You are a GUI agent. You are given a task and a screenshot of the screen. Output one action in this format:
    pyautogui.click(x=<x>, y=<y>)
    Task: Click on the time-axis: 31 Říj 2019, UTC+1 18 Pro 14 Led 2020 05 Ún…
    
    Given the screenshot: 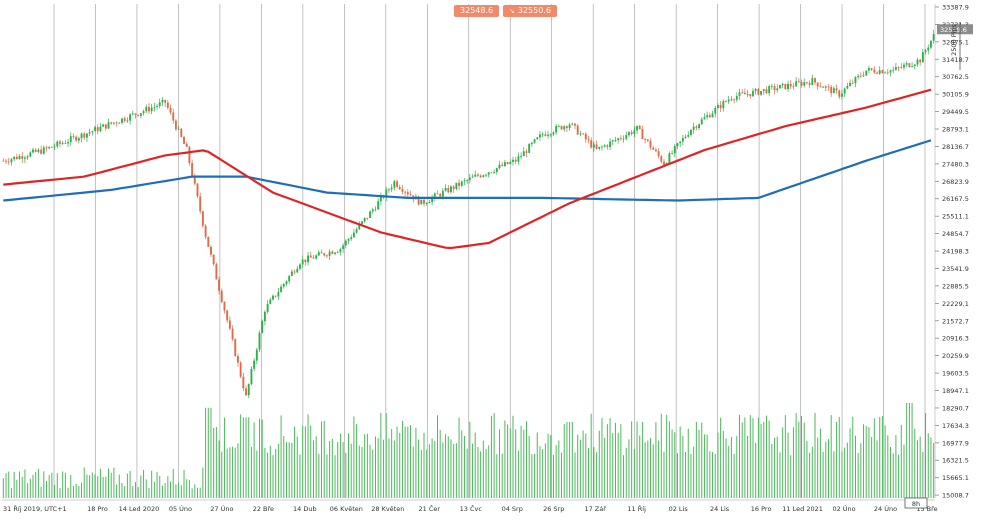 What is the action you would take?
    pyautogui.click(x=470, y=505)
    